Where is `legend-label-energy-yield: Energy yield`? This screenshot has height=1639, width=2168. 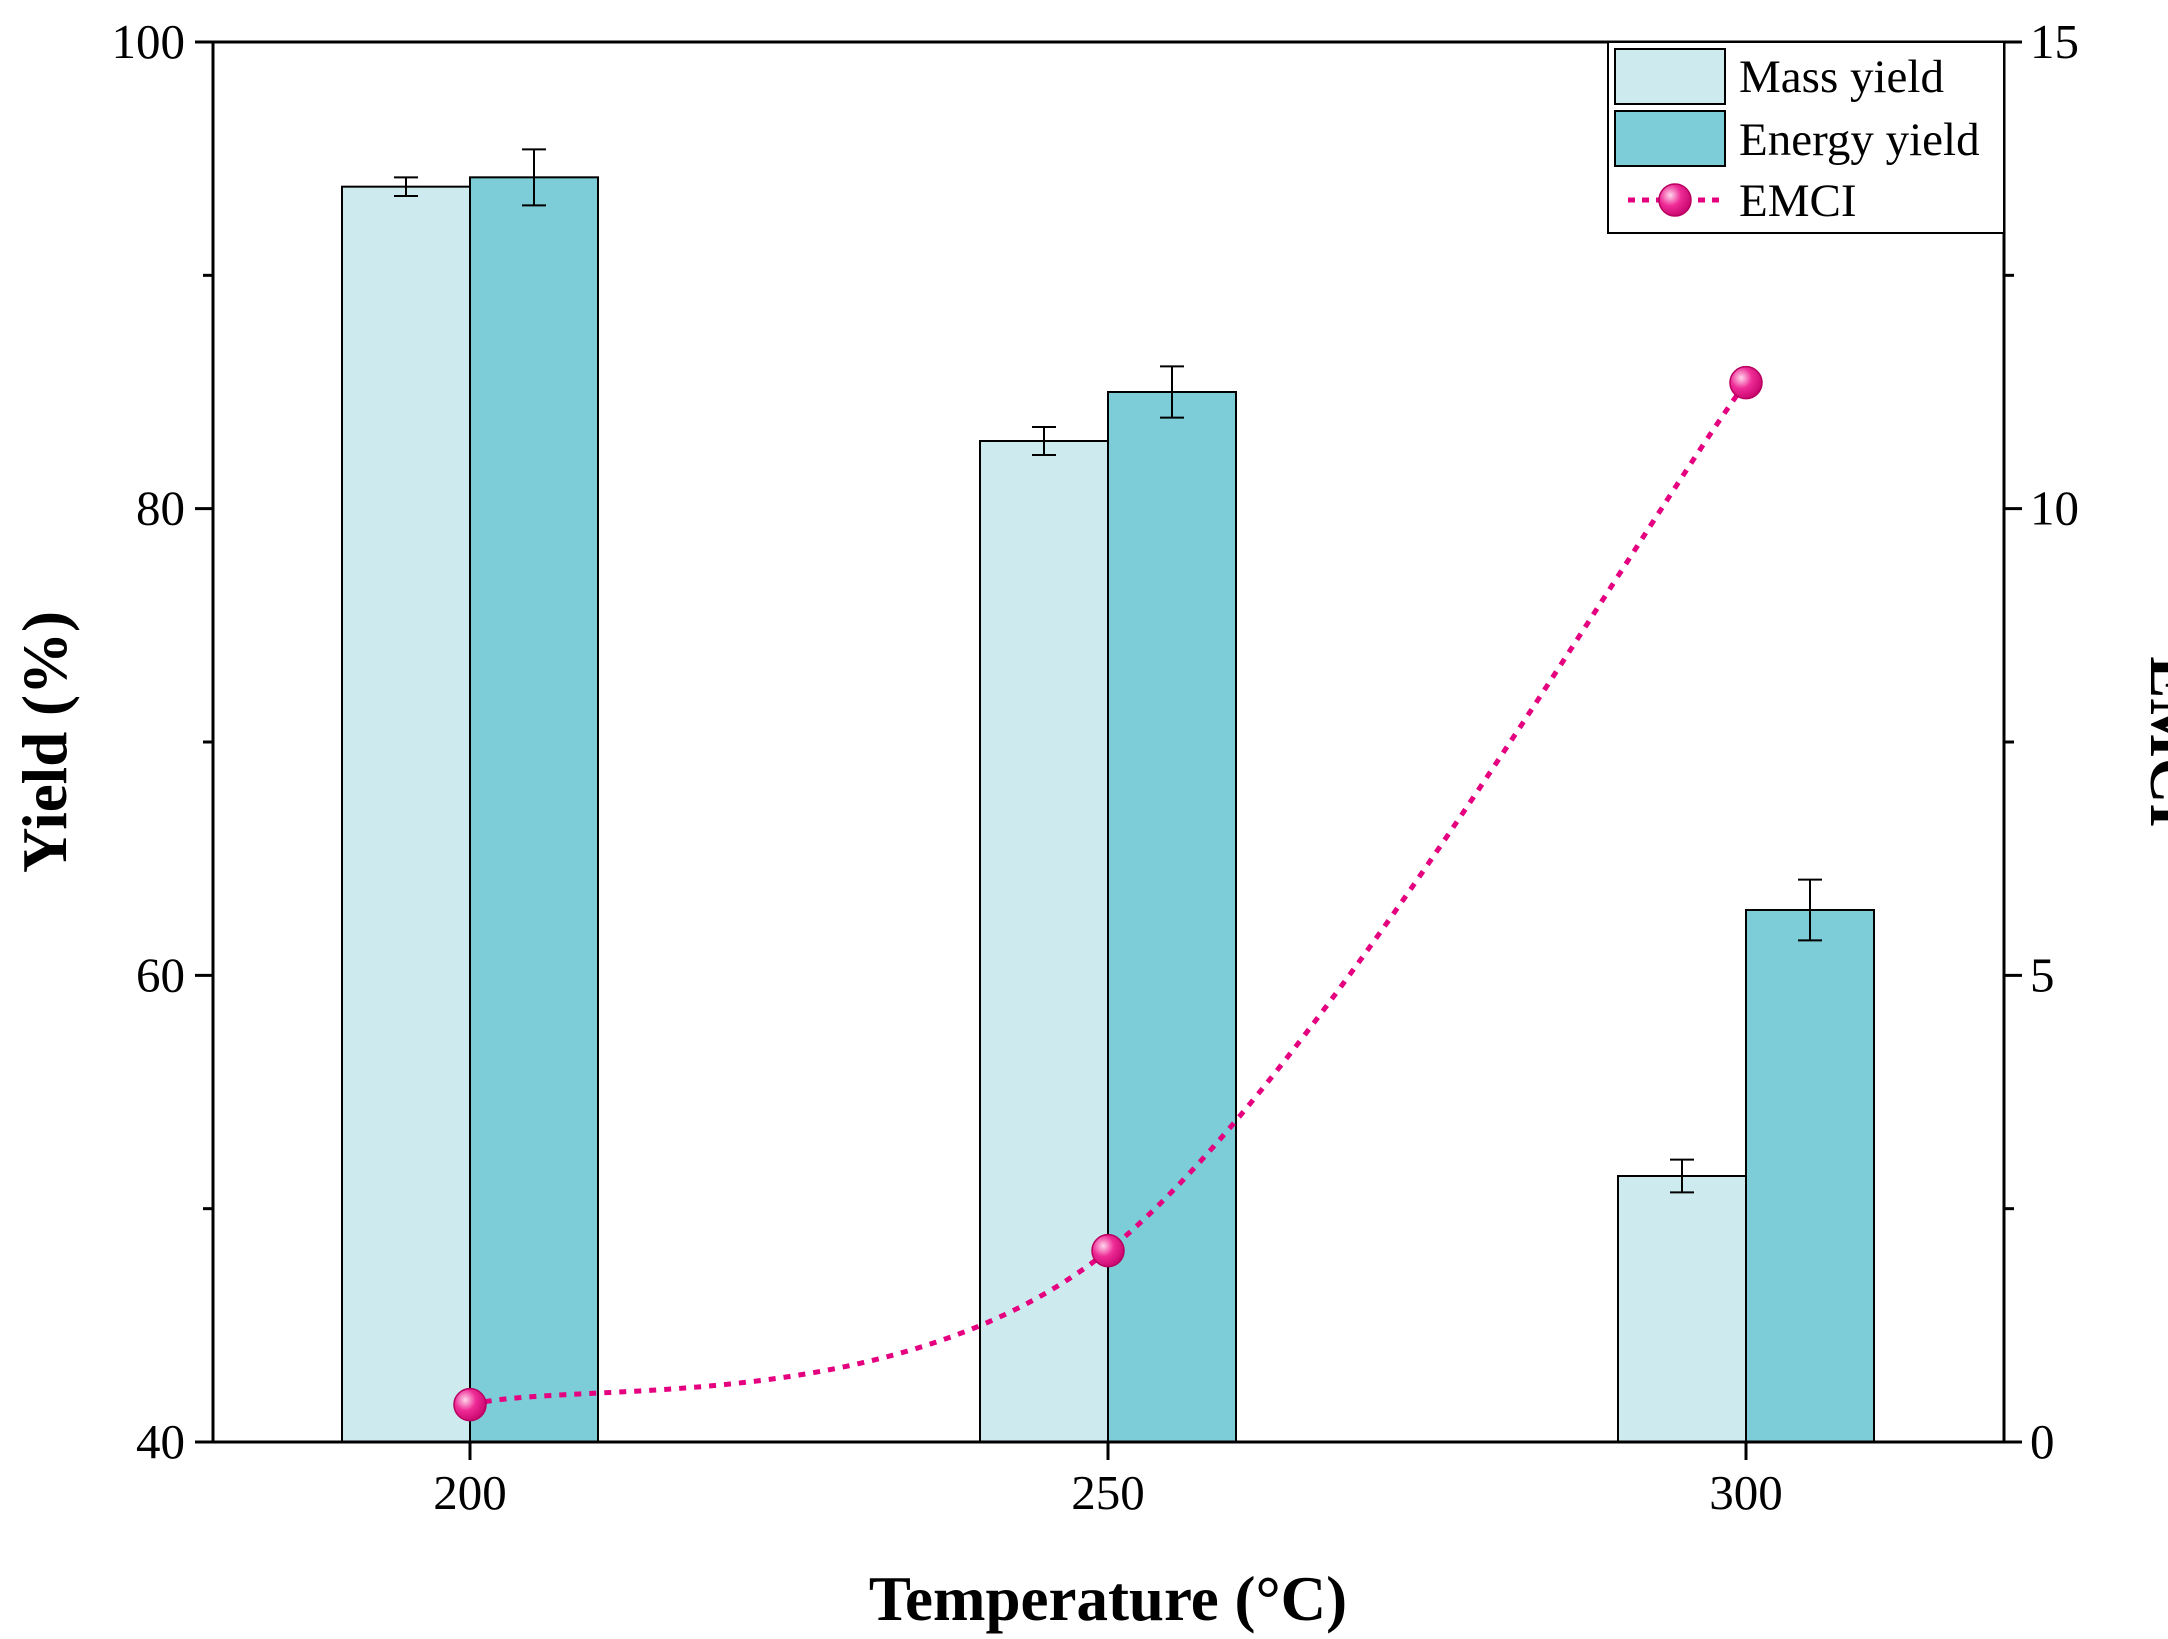
legend-label-energy-yield: Energy yield is located at coordinates (1859, 140).